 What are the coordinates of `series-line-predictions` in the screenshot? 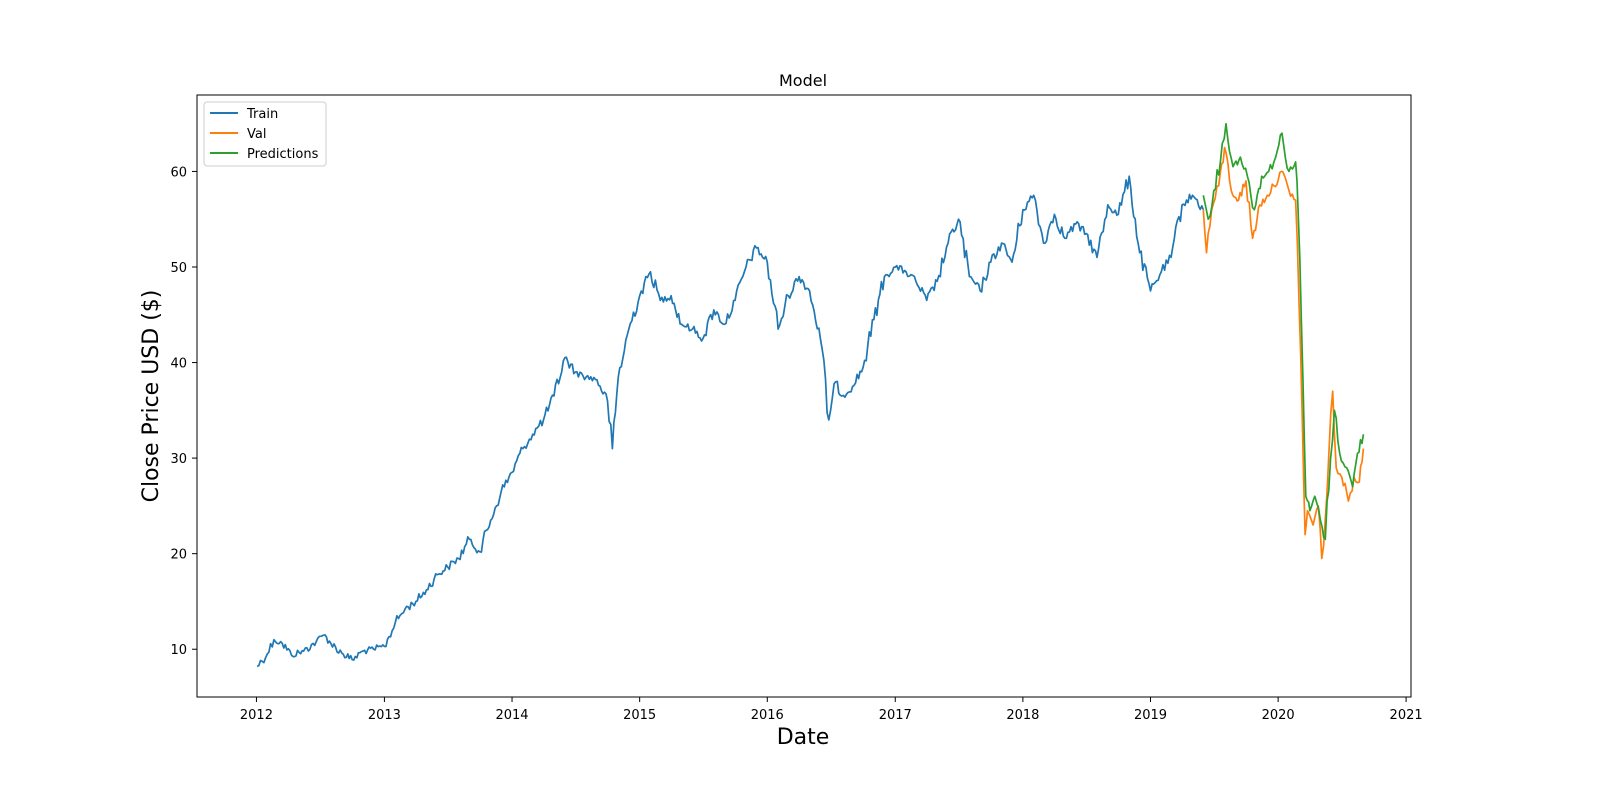 It's located at (1283, 331).